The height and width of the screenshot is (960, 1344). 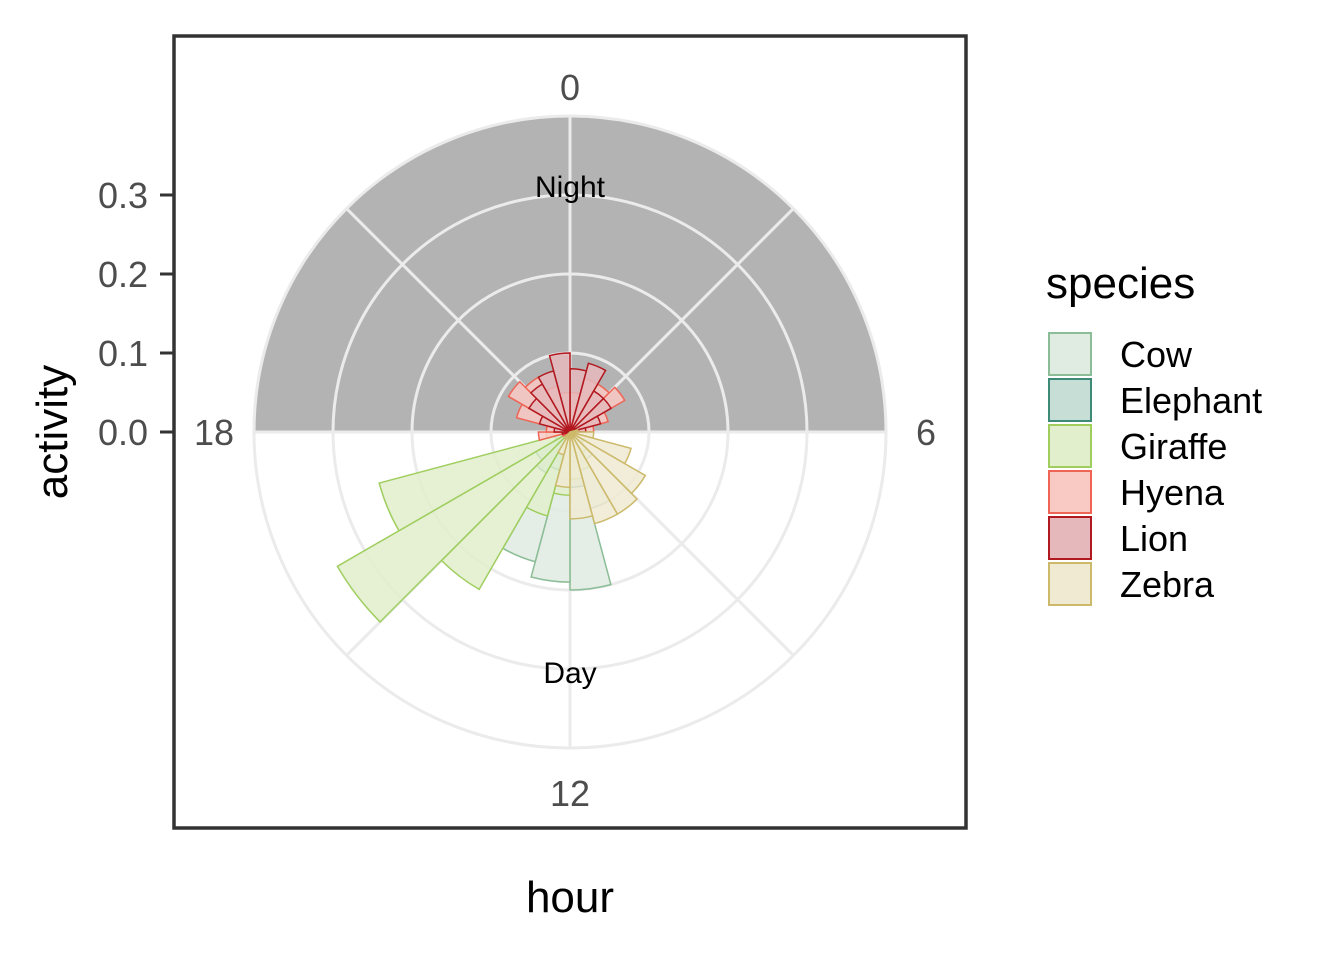 I want to click on activity-tick-label: 0.3, so click(x=123, y=195).